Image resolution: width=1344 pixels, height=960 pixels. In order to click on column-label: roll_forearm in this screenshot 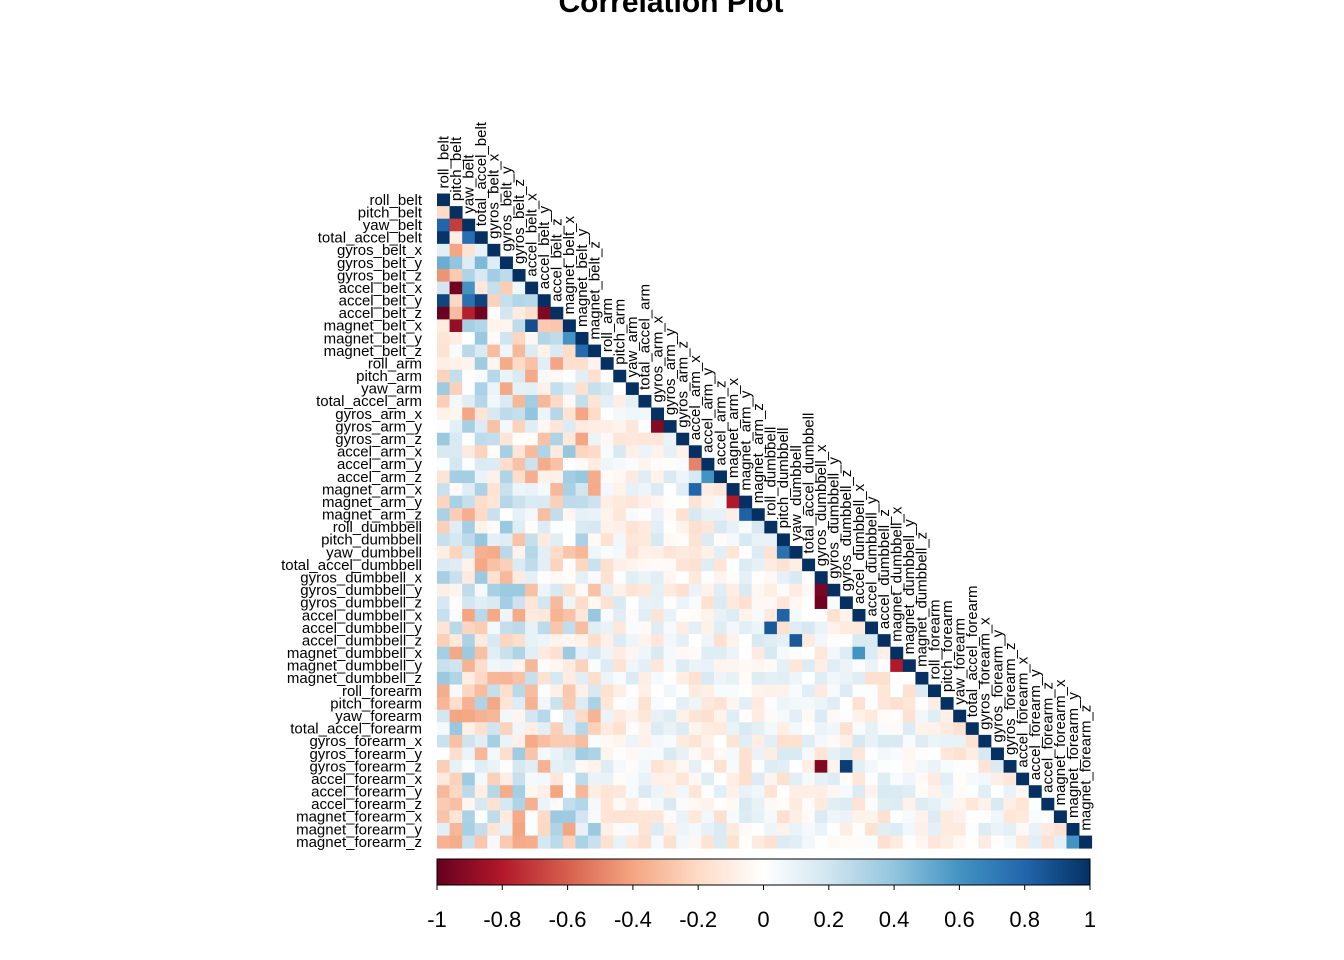, I will do `click(934, 639)`.